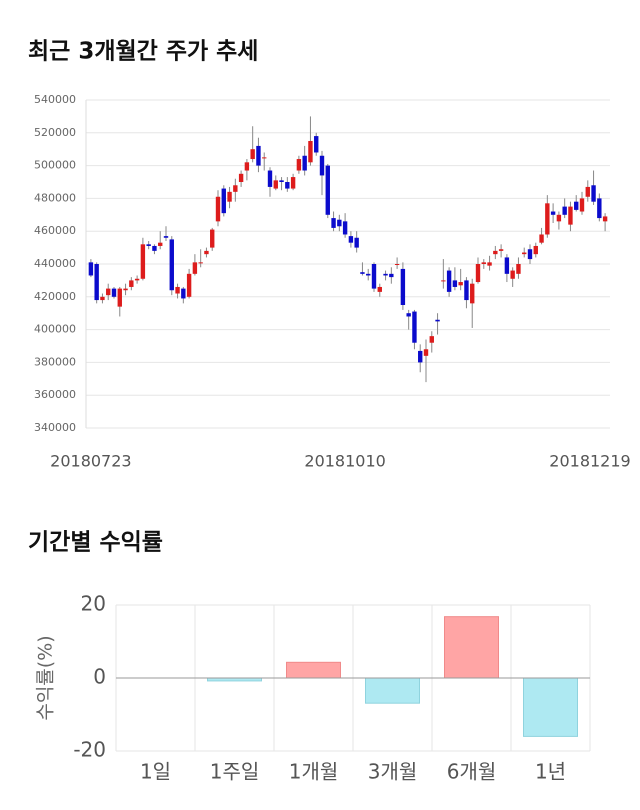  Describe the element at coordinates (55, 165) in the screenshot. I see `y-tick-label: 500000` at that location.